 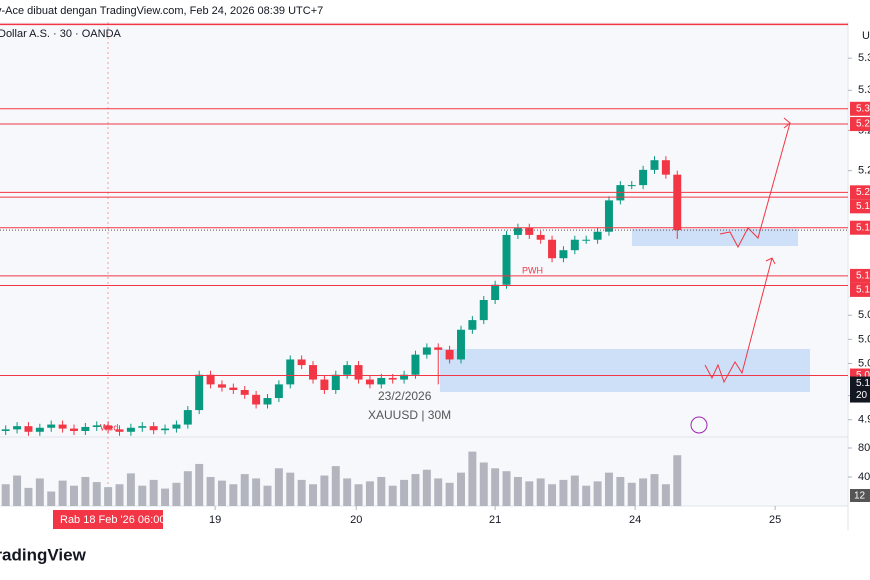 I want to click on demand-zone, so click(x=625, y=370).